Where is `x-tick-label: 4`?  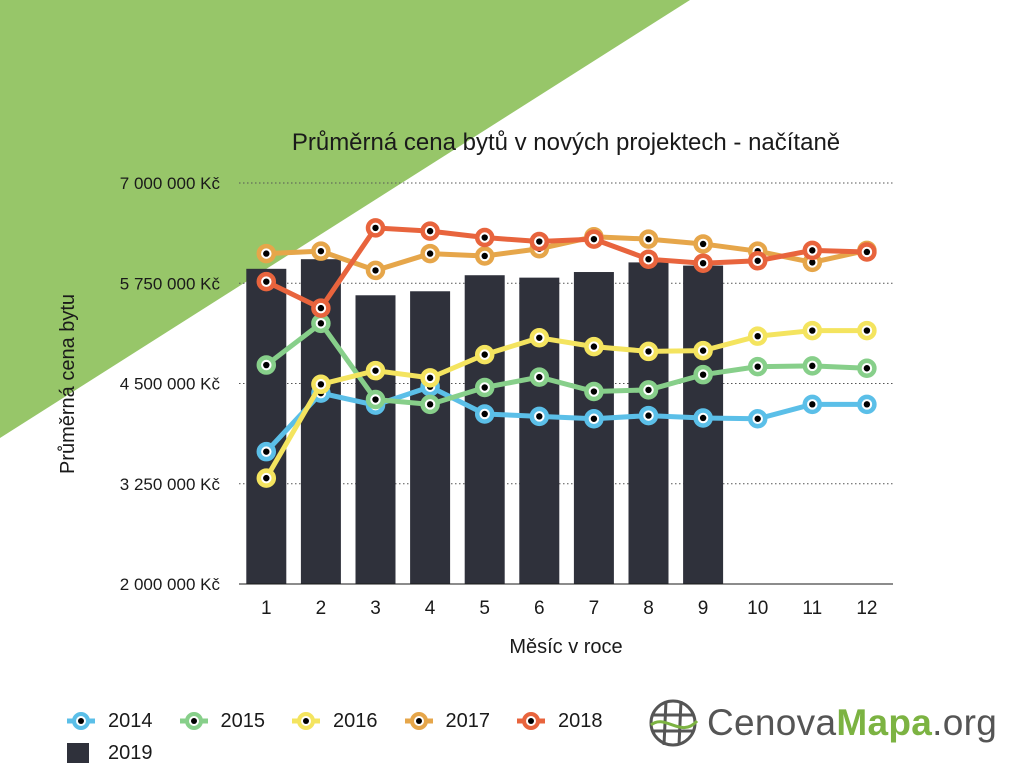 x-tick-label: 4 is located at coordinates (430, 608).